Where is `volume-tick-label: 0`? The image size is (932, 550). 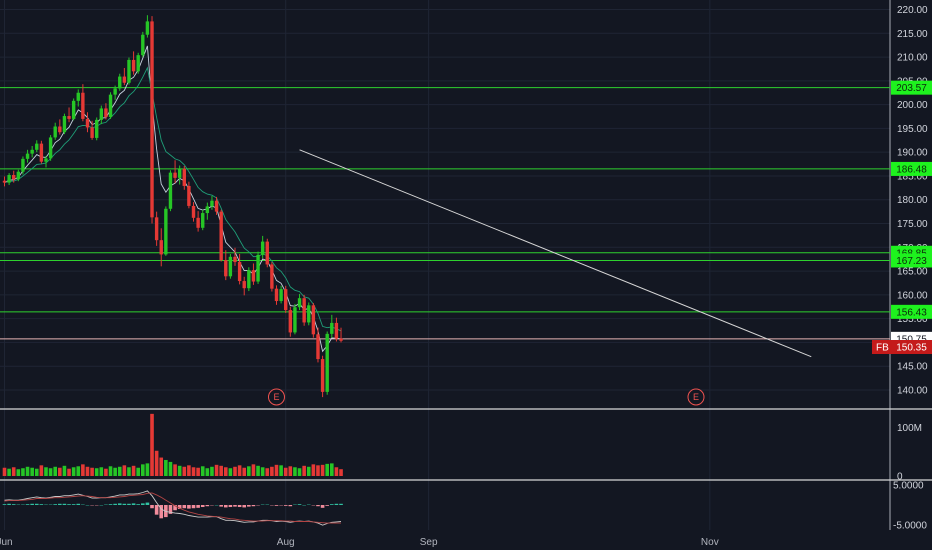 volume-tick-label: 0 is located at coordinates (900, 477).